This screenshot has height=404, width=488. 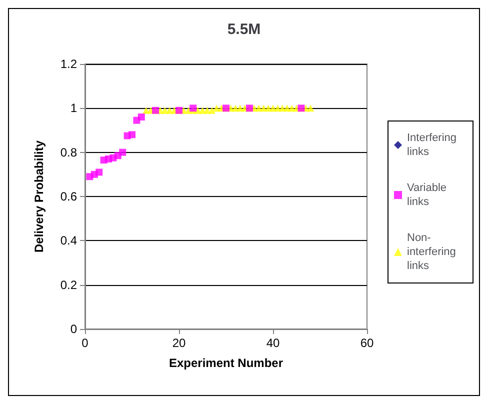 I want to click on legend-label: Interfering links, so click(x=433, y=145).